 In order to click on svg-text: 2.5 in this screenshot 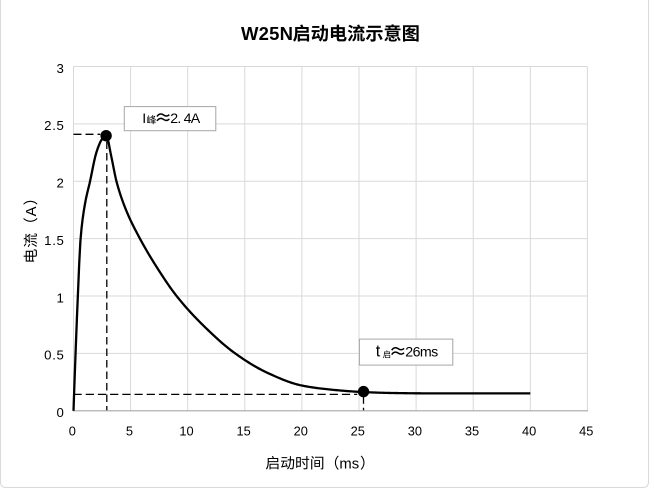, I will do `click(54, 125)`.